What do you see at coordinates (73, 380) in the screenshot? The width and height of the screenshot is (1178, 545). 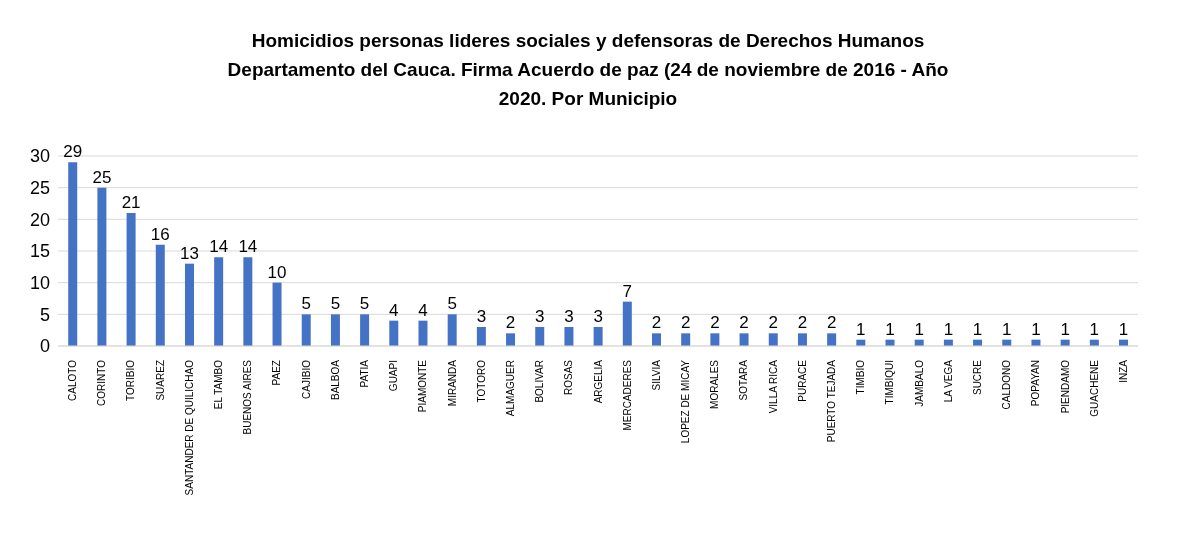 I see `x-tick-label: CALOTO` at bounding box center [73, 380].